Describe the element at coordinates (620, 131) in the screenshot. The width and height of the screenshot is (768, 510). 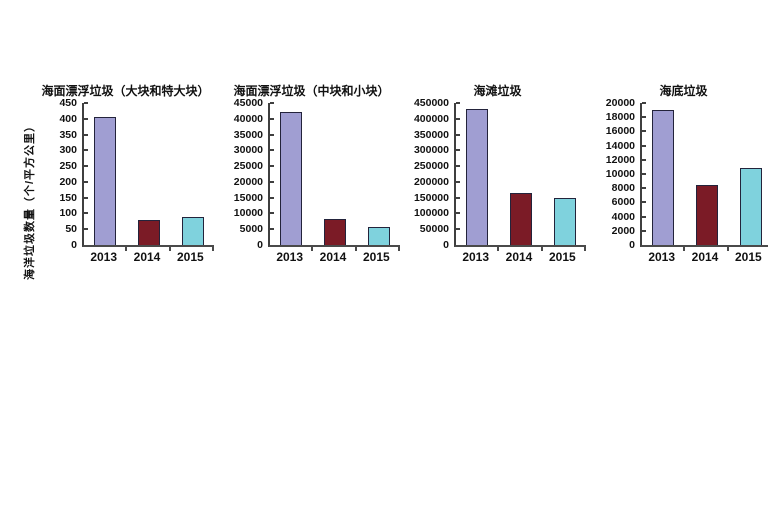
I see `y-tick-label: 16000` at that location.